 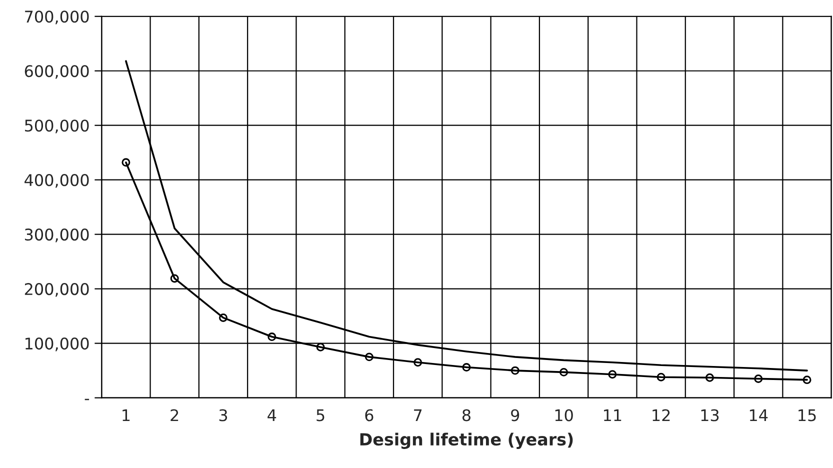 What do you see at coordinates (418, 415) in the screenshot?
I see `x-tick-label: 7` at bounding box center [418, 415].